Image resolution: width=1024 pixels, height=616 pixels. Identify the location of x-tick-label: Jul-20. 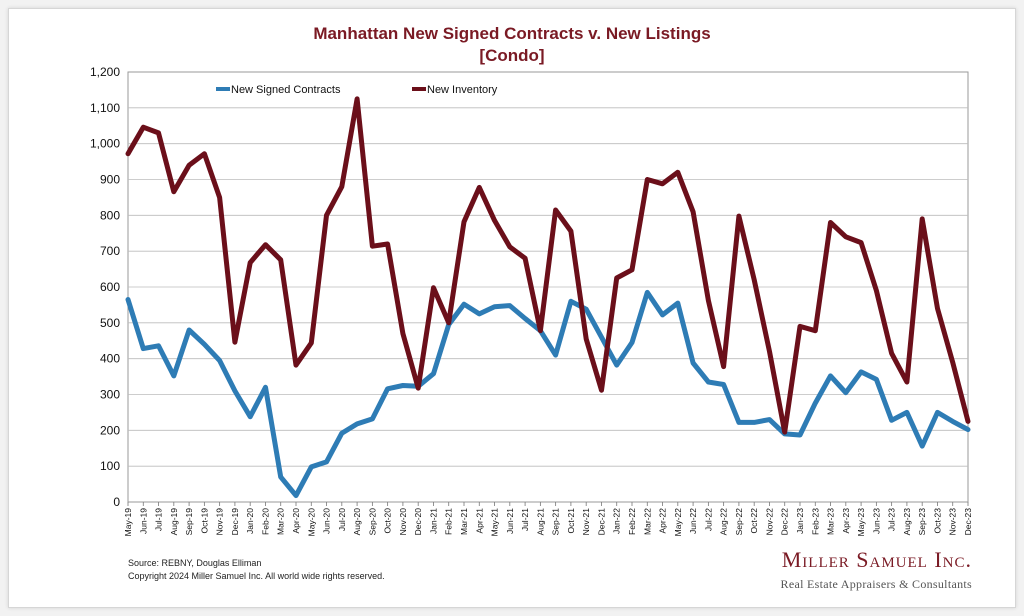
(342, 519).